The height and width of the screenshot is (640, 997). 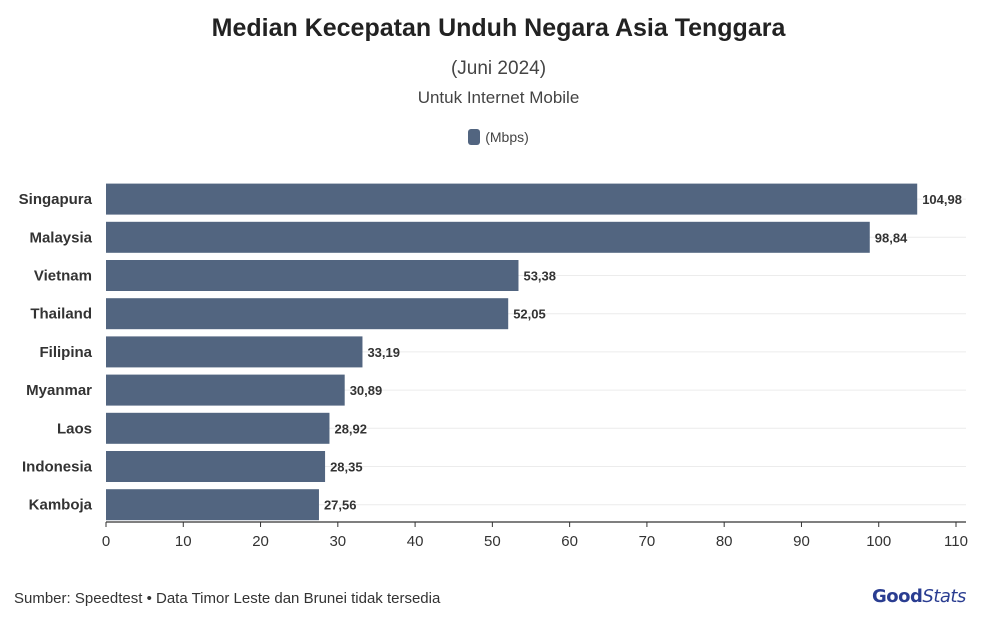 What do you see at coordinates (801, 541) in the screenshot?
I see `x-tick-label: 90` at bounding box center [801, 541].